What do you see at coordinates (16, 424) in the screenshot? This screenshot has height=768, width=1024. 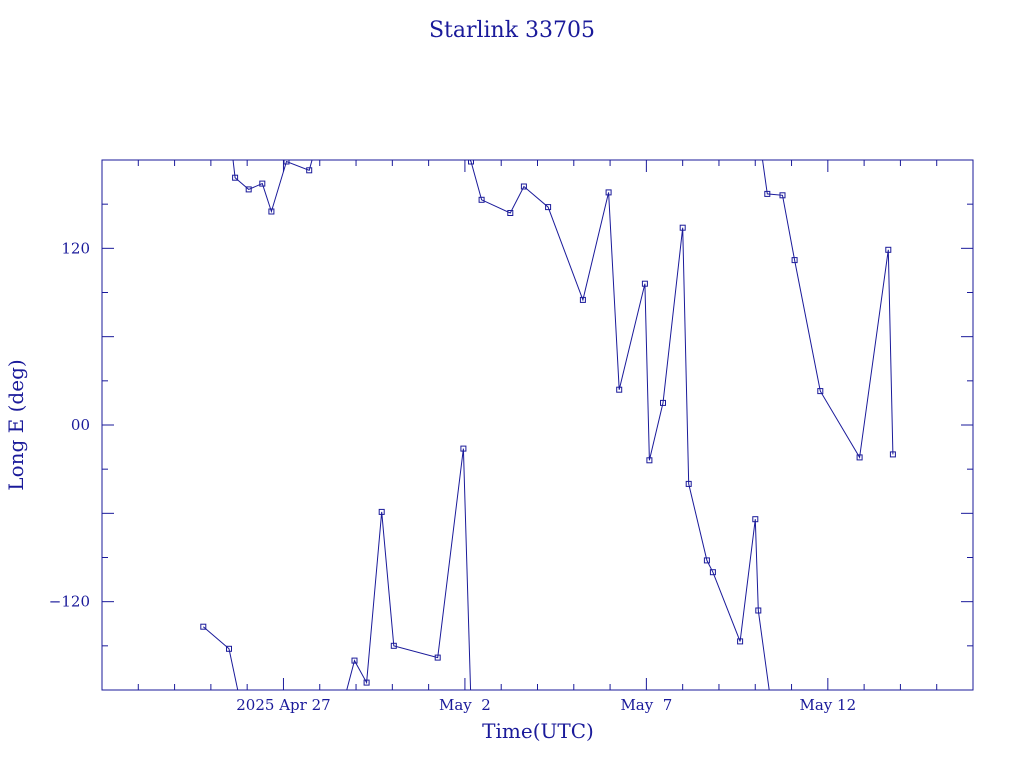 I see `y-axis-label: Long E (deg)` at bounding box center [16, 424].